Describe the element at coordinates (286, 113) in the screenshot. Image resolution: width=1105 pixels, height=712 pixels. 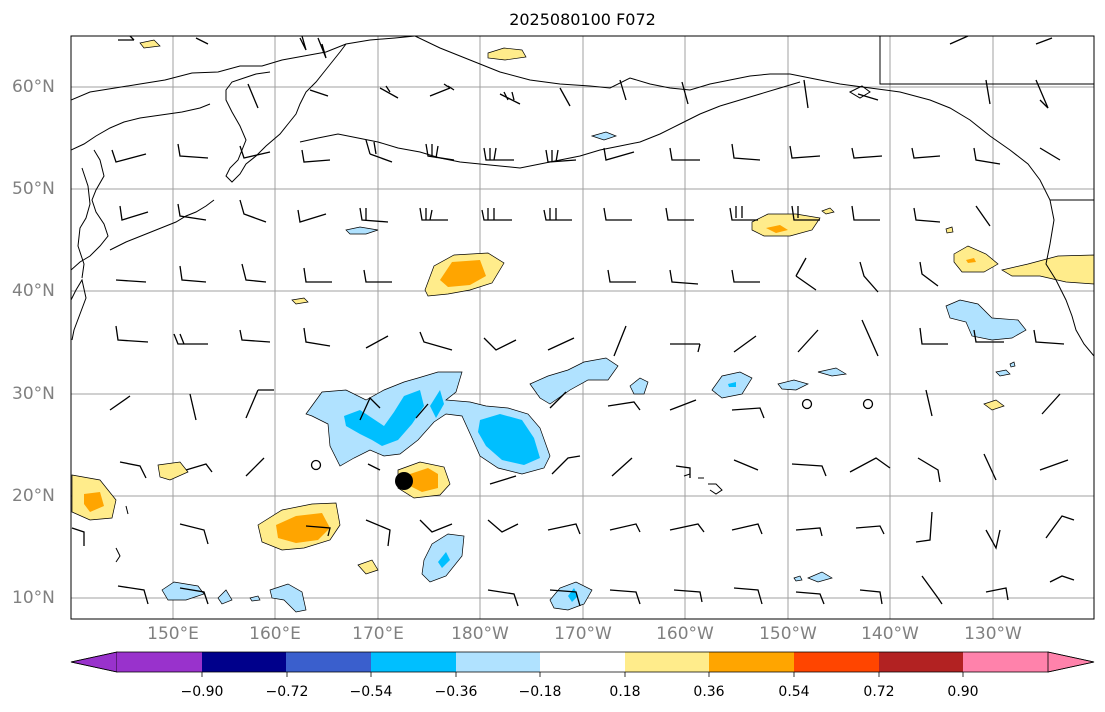
I see `kamchatka-coastline` at that location.